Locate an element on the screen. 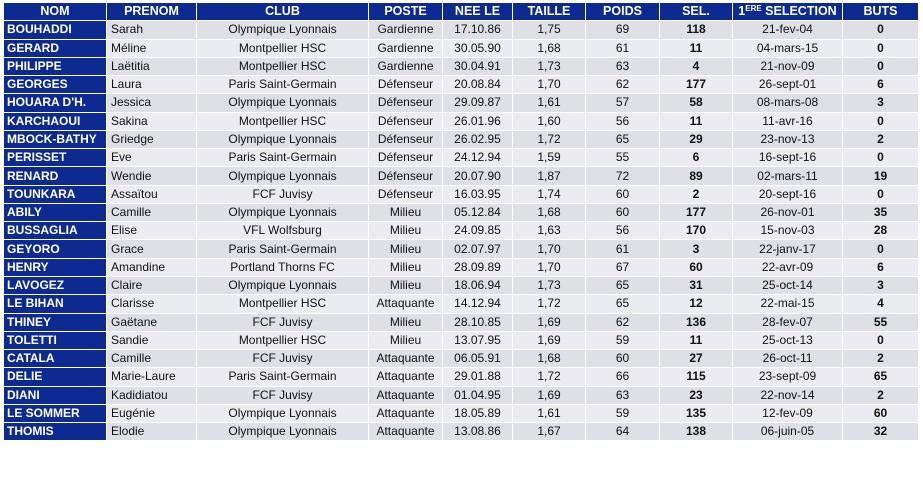  cell-taille: 1,67 is located at coordinates (549, 432).